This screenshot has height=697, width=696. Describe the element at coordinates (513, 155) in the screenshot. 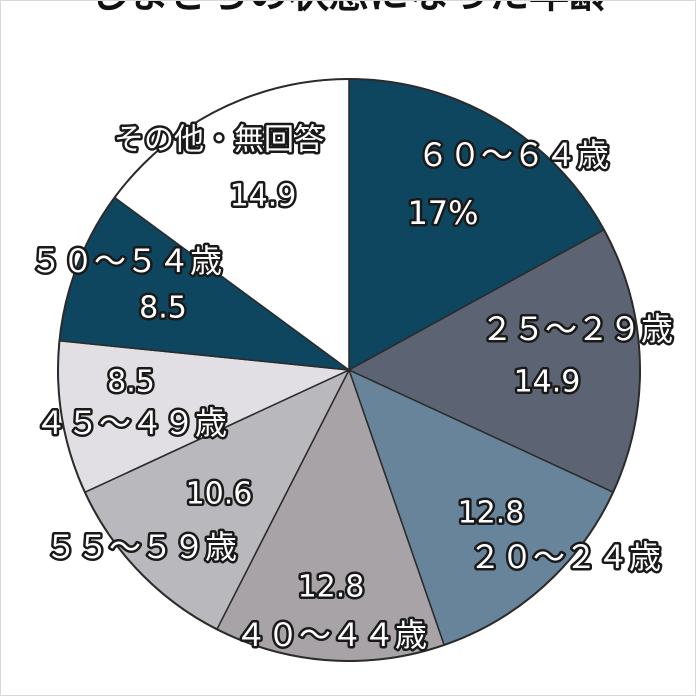

I see `slice-name-label: ６０～６４歳` at that location.